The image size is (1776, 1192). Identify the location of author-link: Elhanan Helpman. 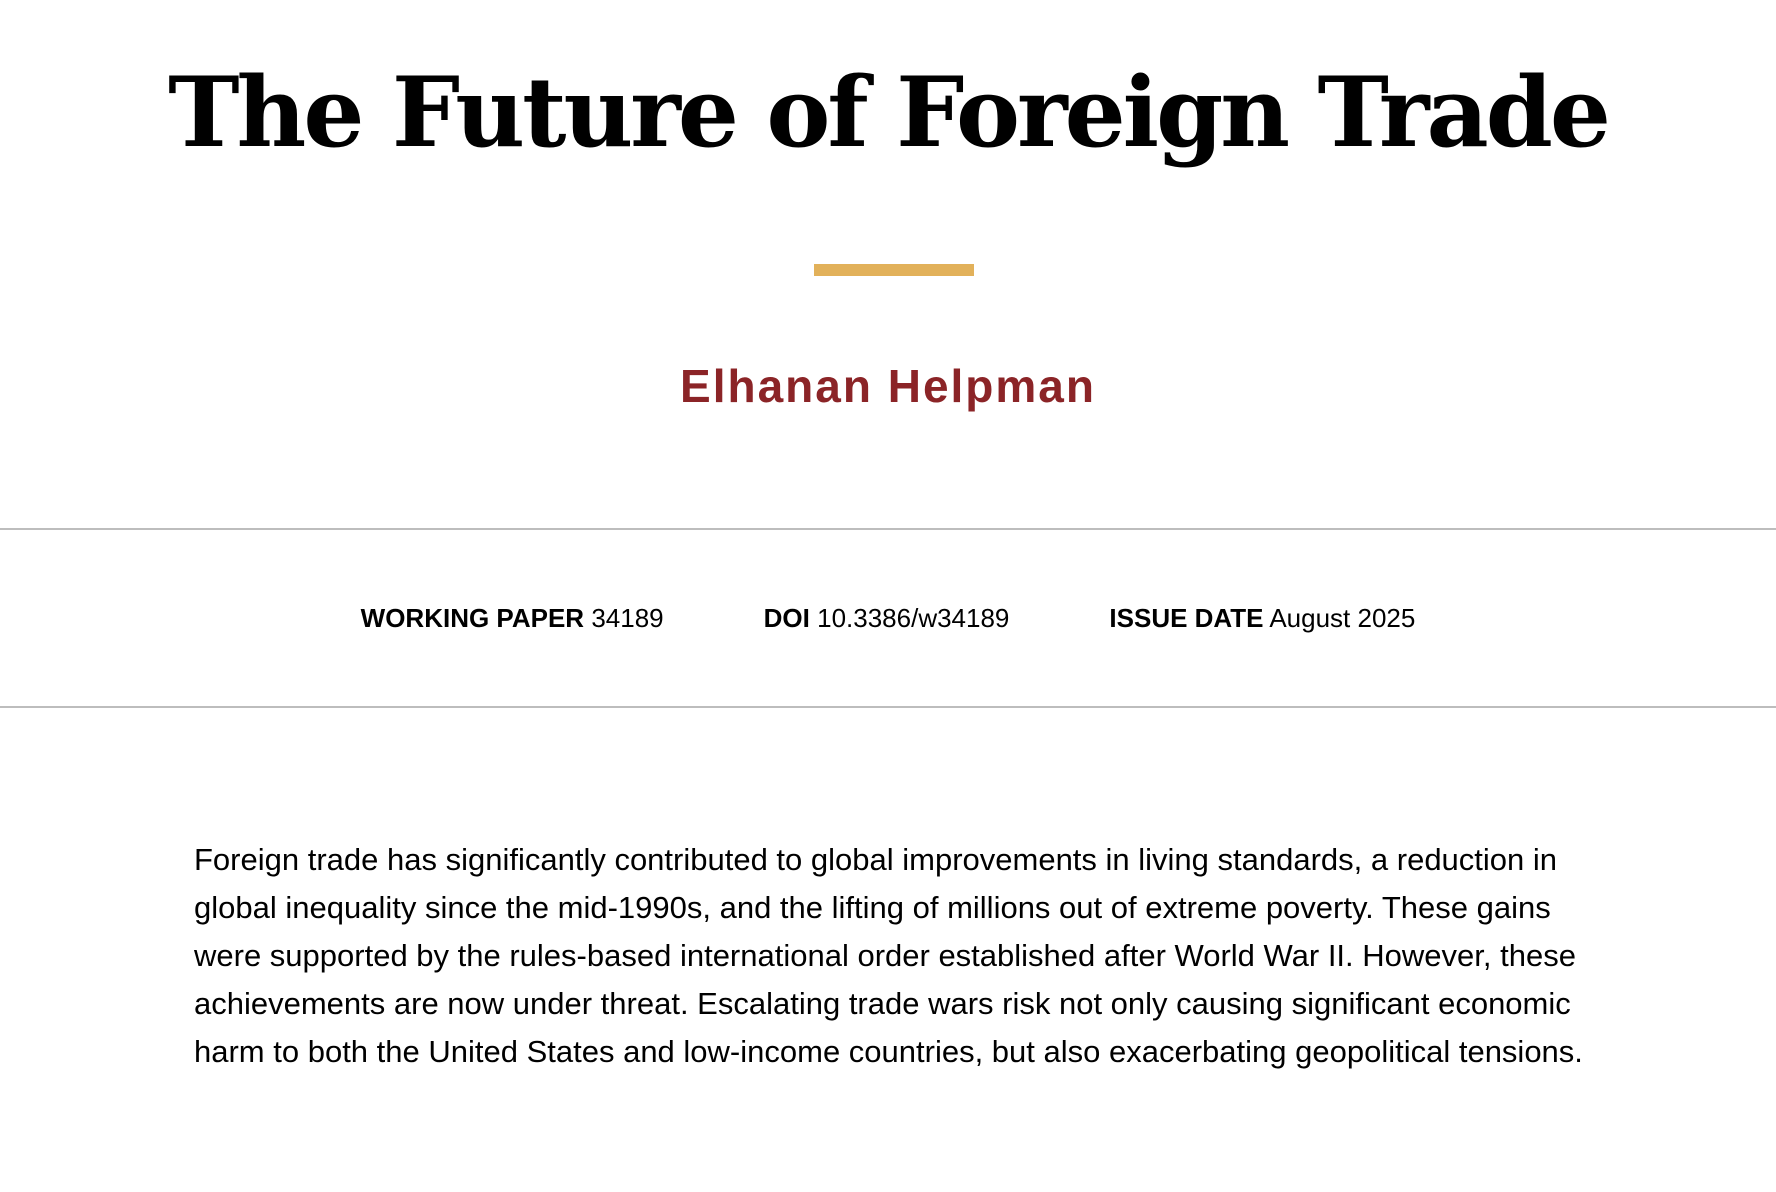
(888, 386).